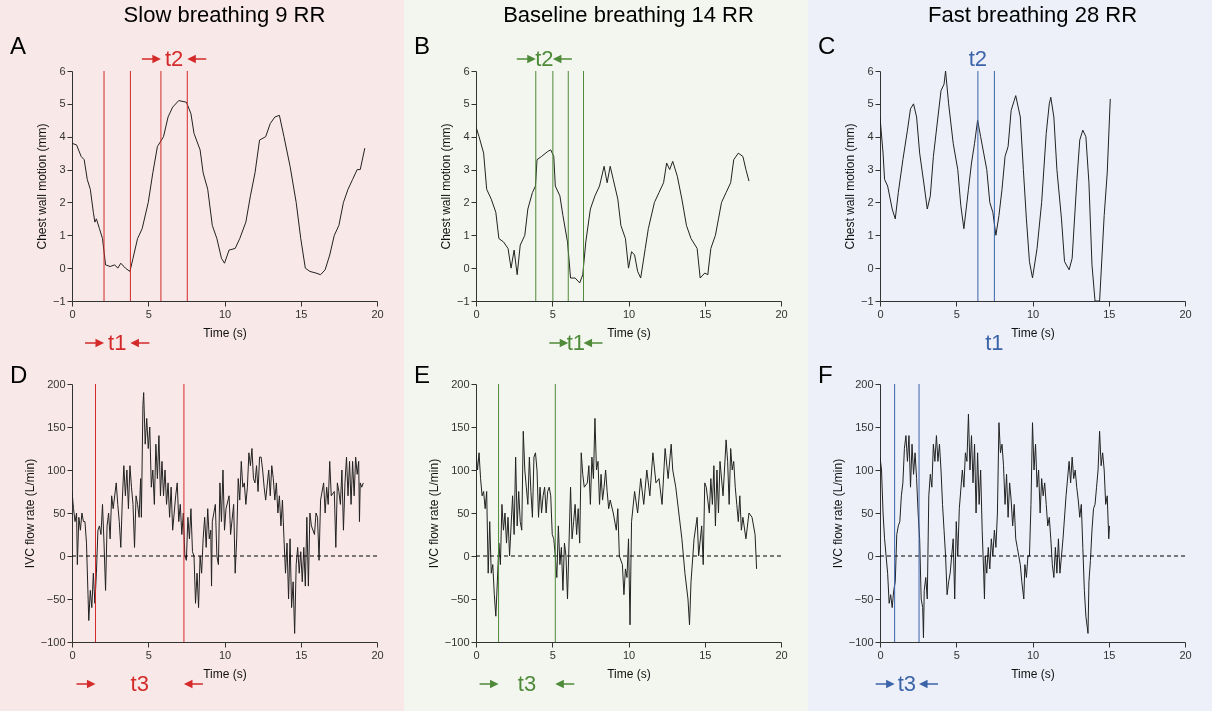 The width and height of the screenshot is (1212, 711). I want to click on ref-line-label: t3, so click(907, 683).